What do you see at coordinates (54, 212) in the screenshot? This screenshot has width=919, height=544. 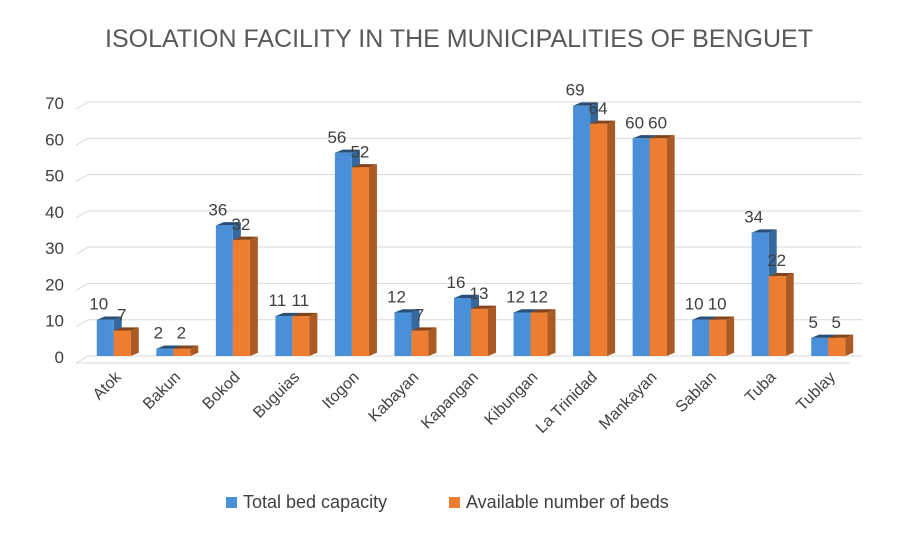 I see `y-tick-label: 40` at bounding box center [54, 212].